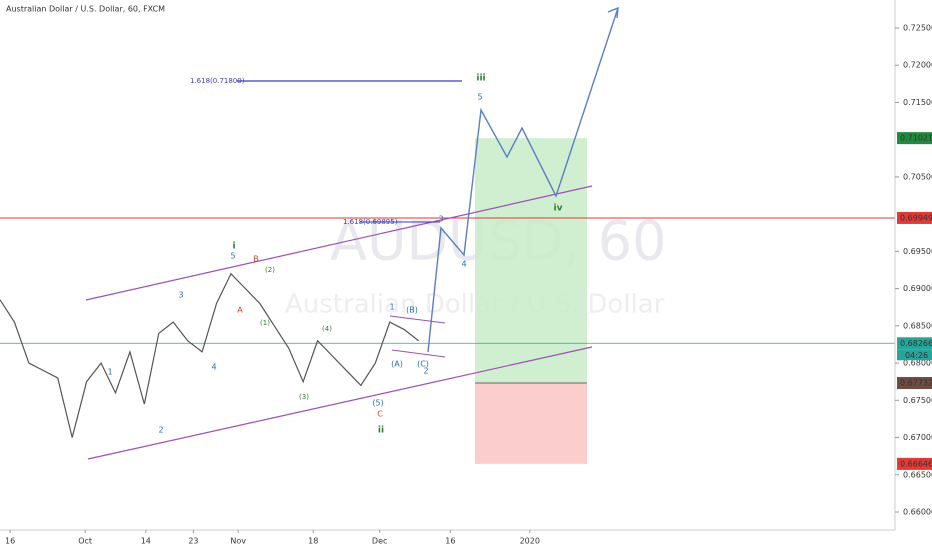 The height and width of the screenshot is (550, 932). What do you see at coordinates (240, 310) in the screenshot?
I see `wave-label: A` at bounding box center [240, 310].